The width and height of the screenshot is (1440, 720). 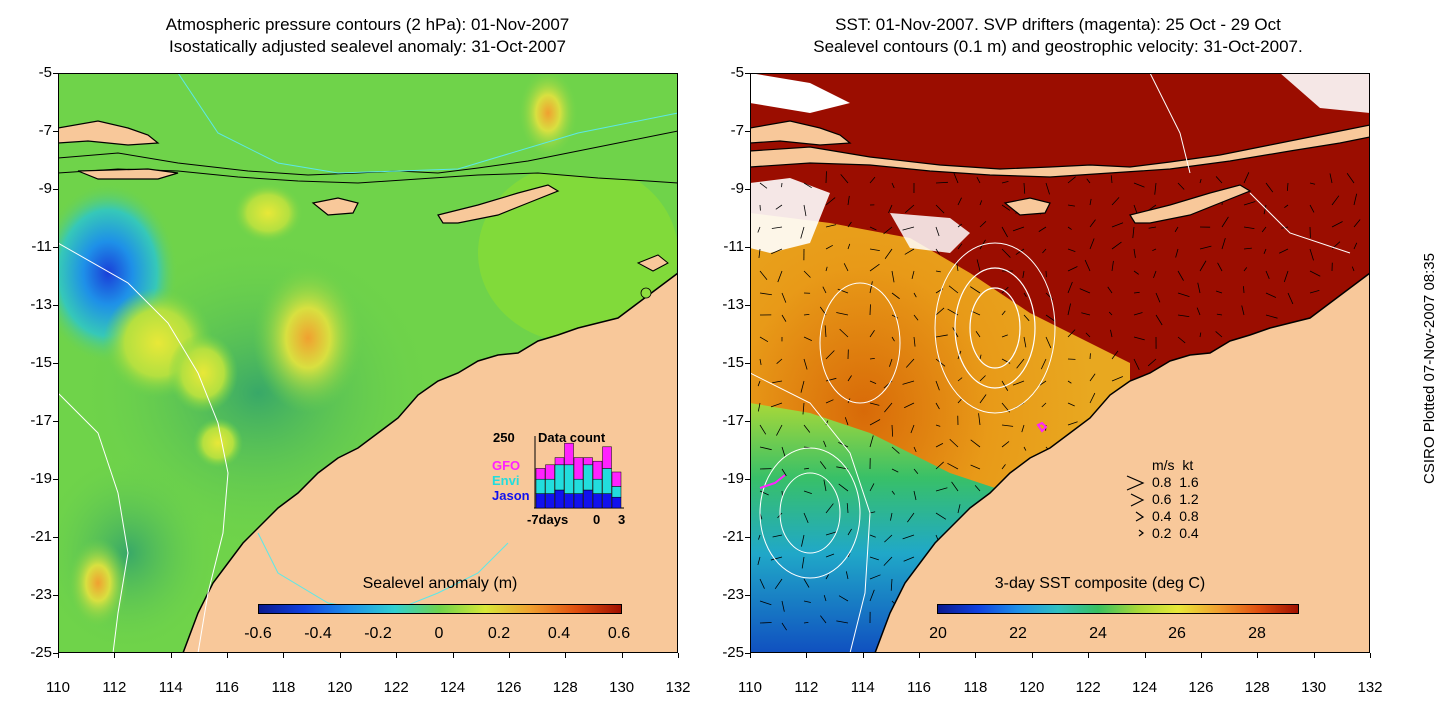 I want to click on sealevel-colorbar-label: Sealevel anomaly (m), so click(x=440, y=583).